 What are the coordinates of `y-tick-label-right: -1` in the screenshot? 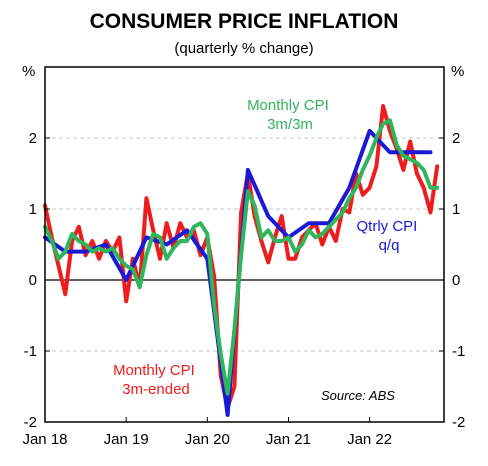 It's located at (458, 351).